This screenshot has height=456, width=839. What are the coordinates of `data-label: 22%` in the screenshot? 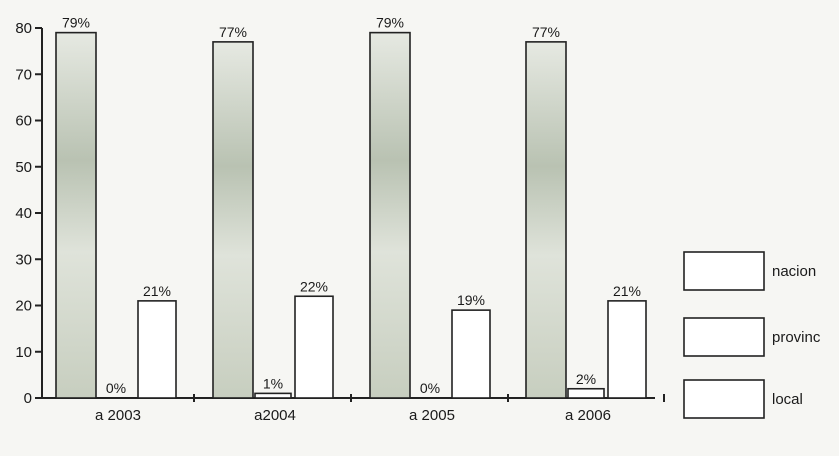 It's located at (314, 286).